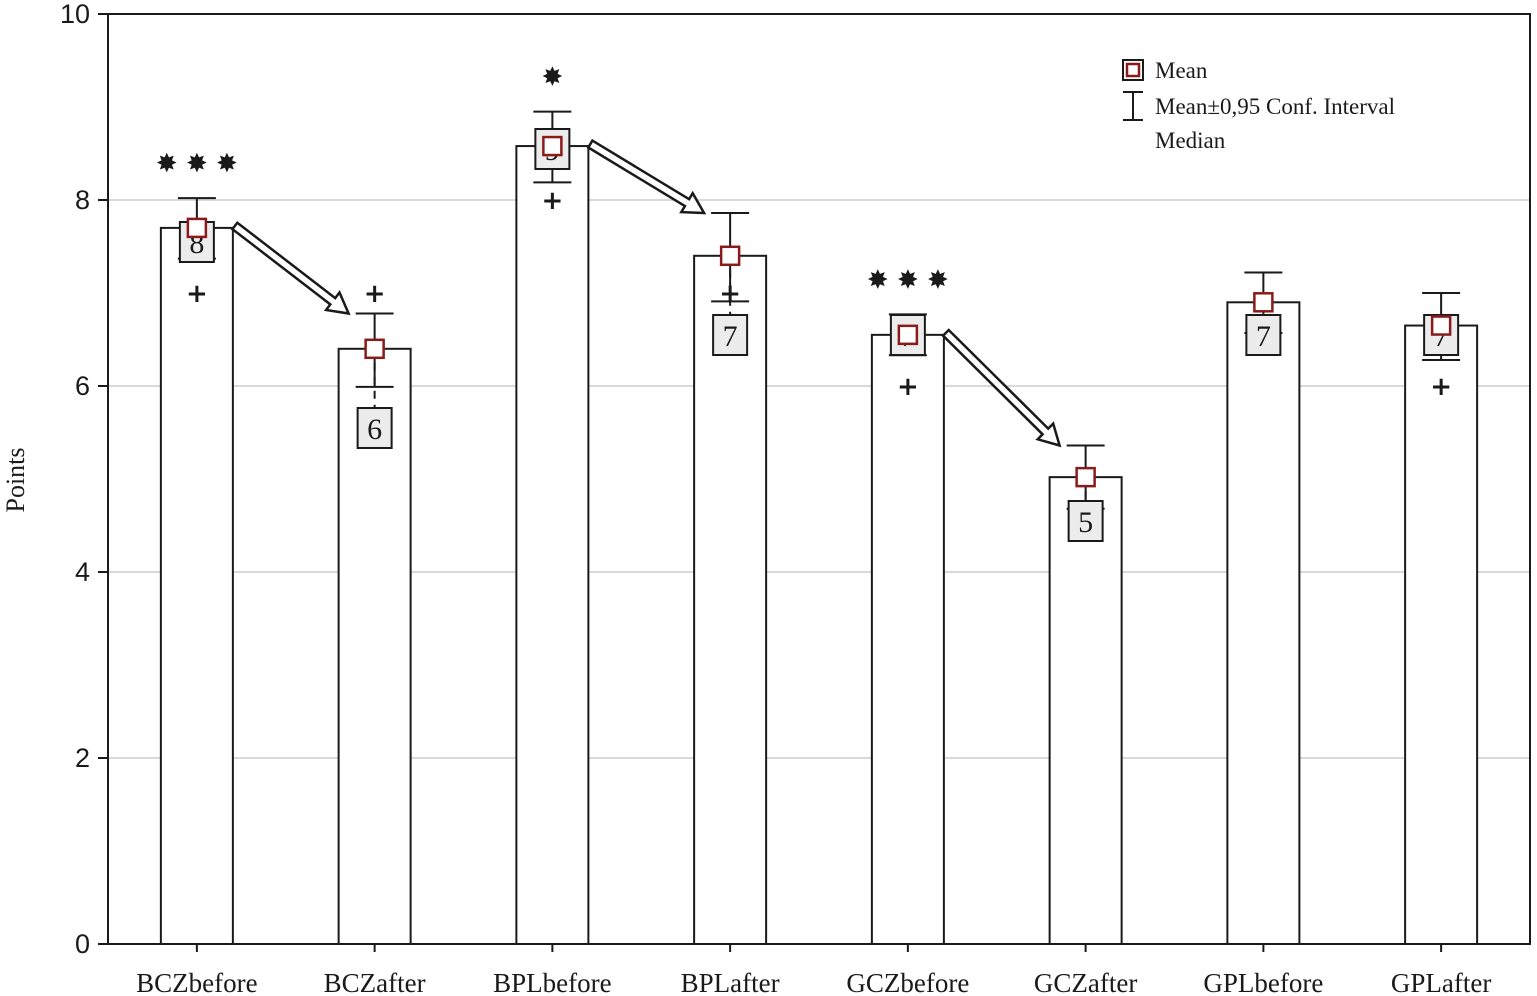 The width and height of the screenshot is (1537, 996). Describe the element at coordinates (75, 14) in the screenshot. I see `y-tick-label: 10` at that location.